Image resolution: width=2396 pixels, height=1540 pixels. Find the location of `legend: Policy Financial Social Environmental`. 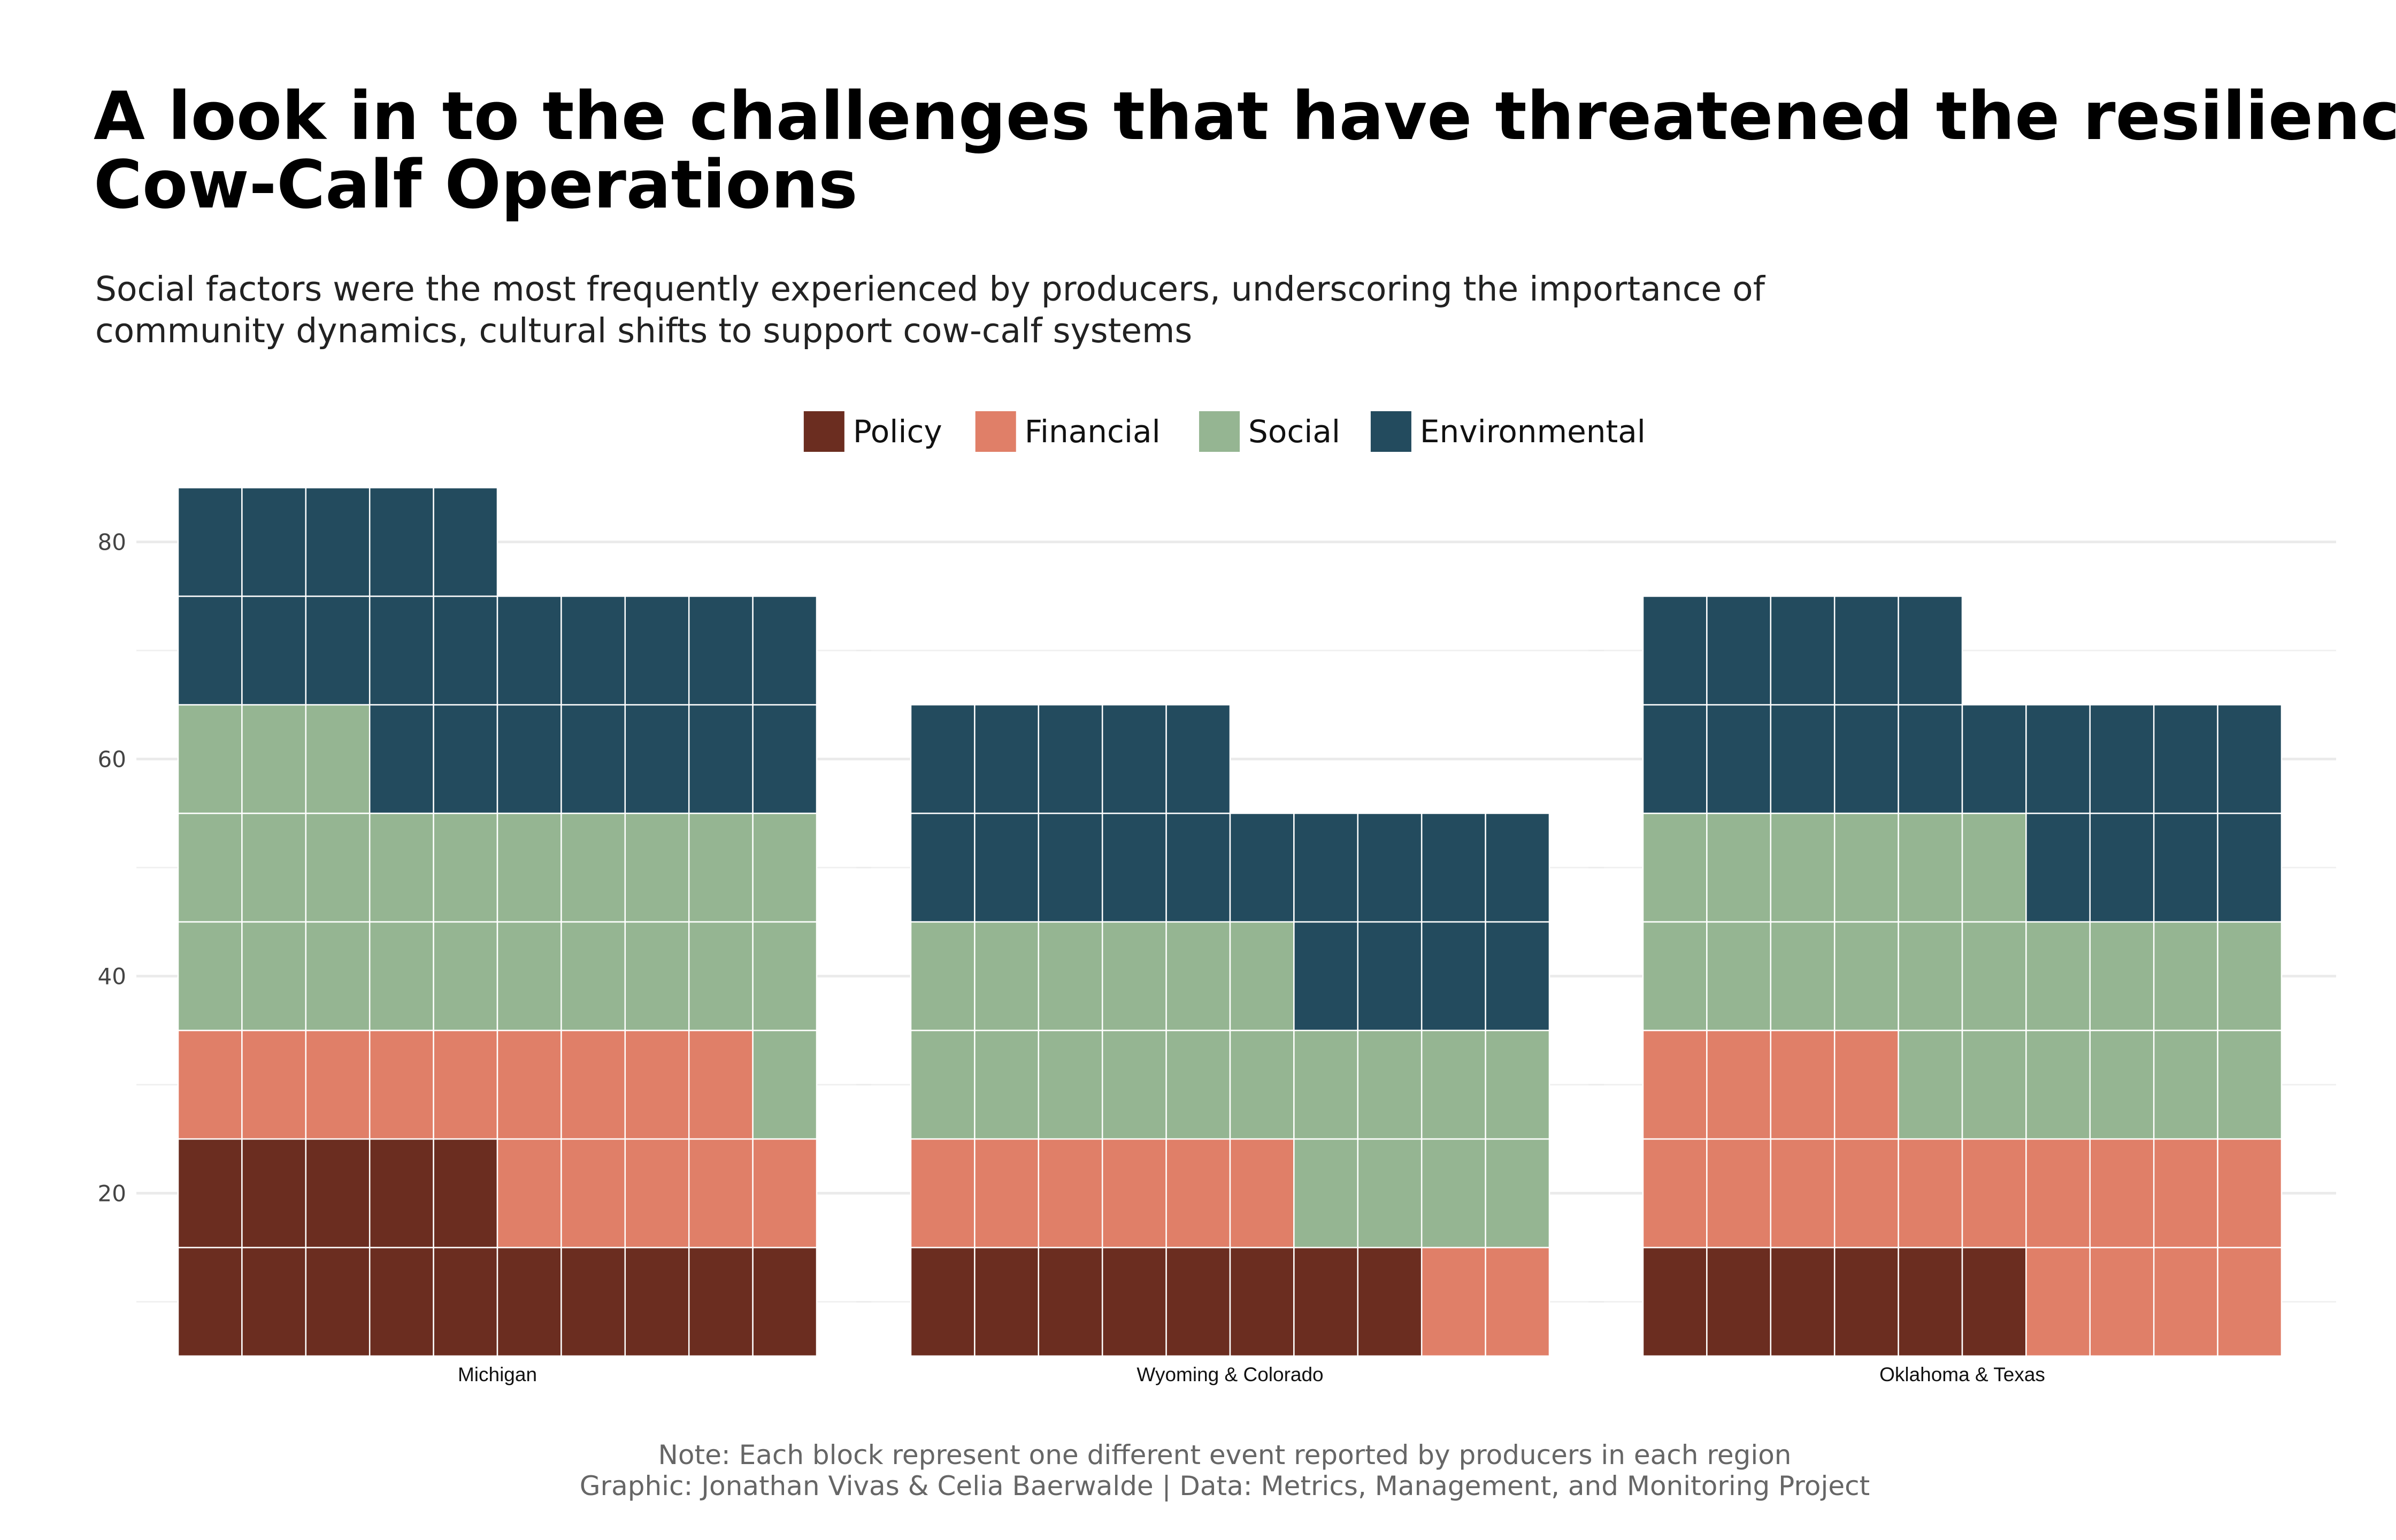

legend: Policy Financial Social Environmental is located at coordinates (1224, 431).